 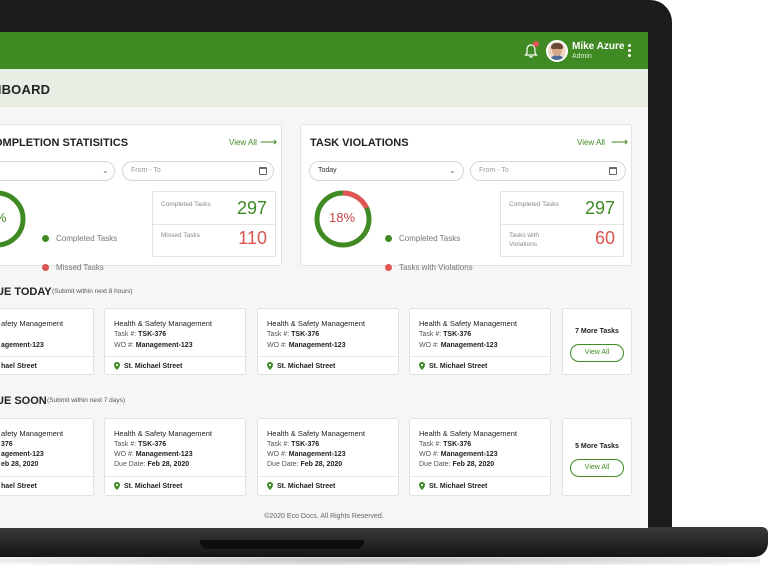 What do you see at coordinates (436, 267) in the screenshot?
I see `legend-tasks-with-violations: Tasks with Violations` at bounding box center [436, 267].